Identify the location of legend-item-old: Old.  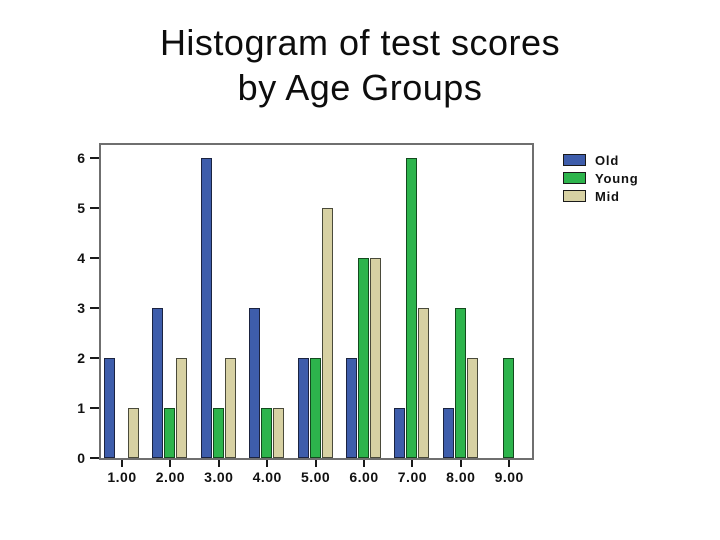
(600, 160).